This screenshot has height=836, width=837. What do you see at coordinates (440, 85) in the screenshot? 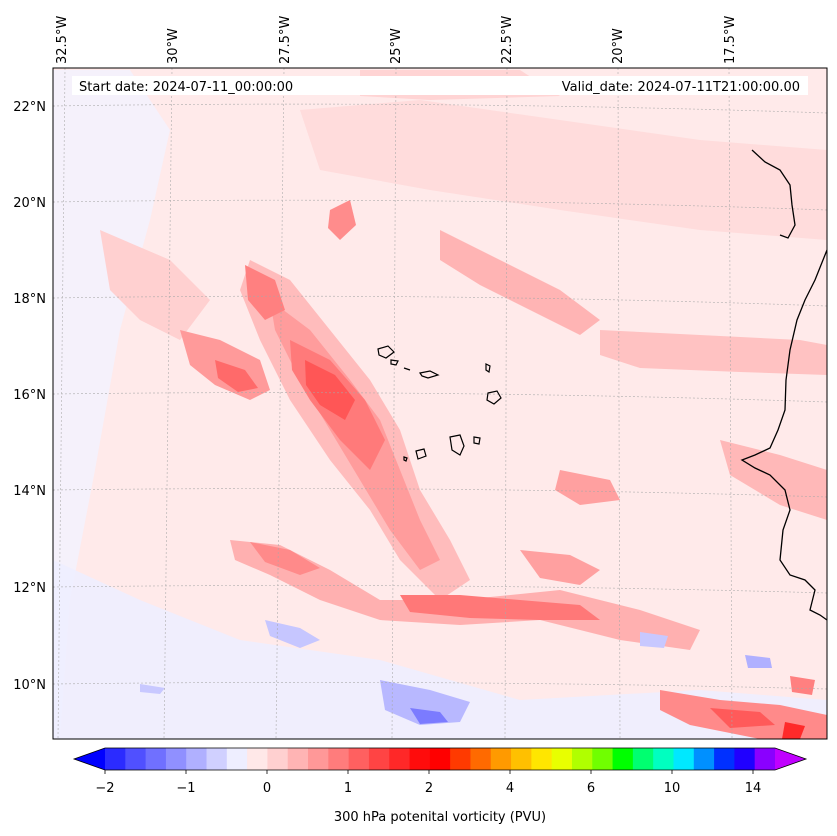
I see `info-box` at bounding box center [440, 85].